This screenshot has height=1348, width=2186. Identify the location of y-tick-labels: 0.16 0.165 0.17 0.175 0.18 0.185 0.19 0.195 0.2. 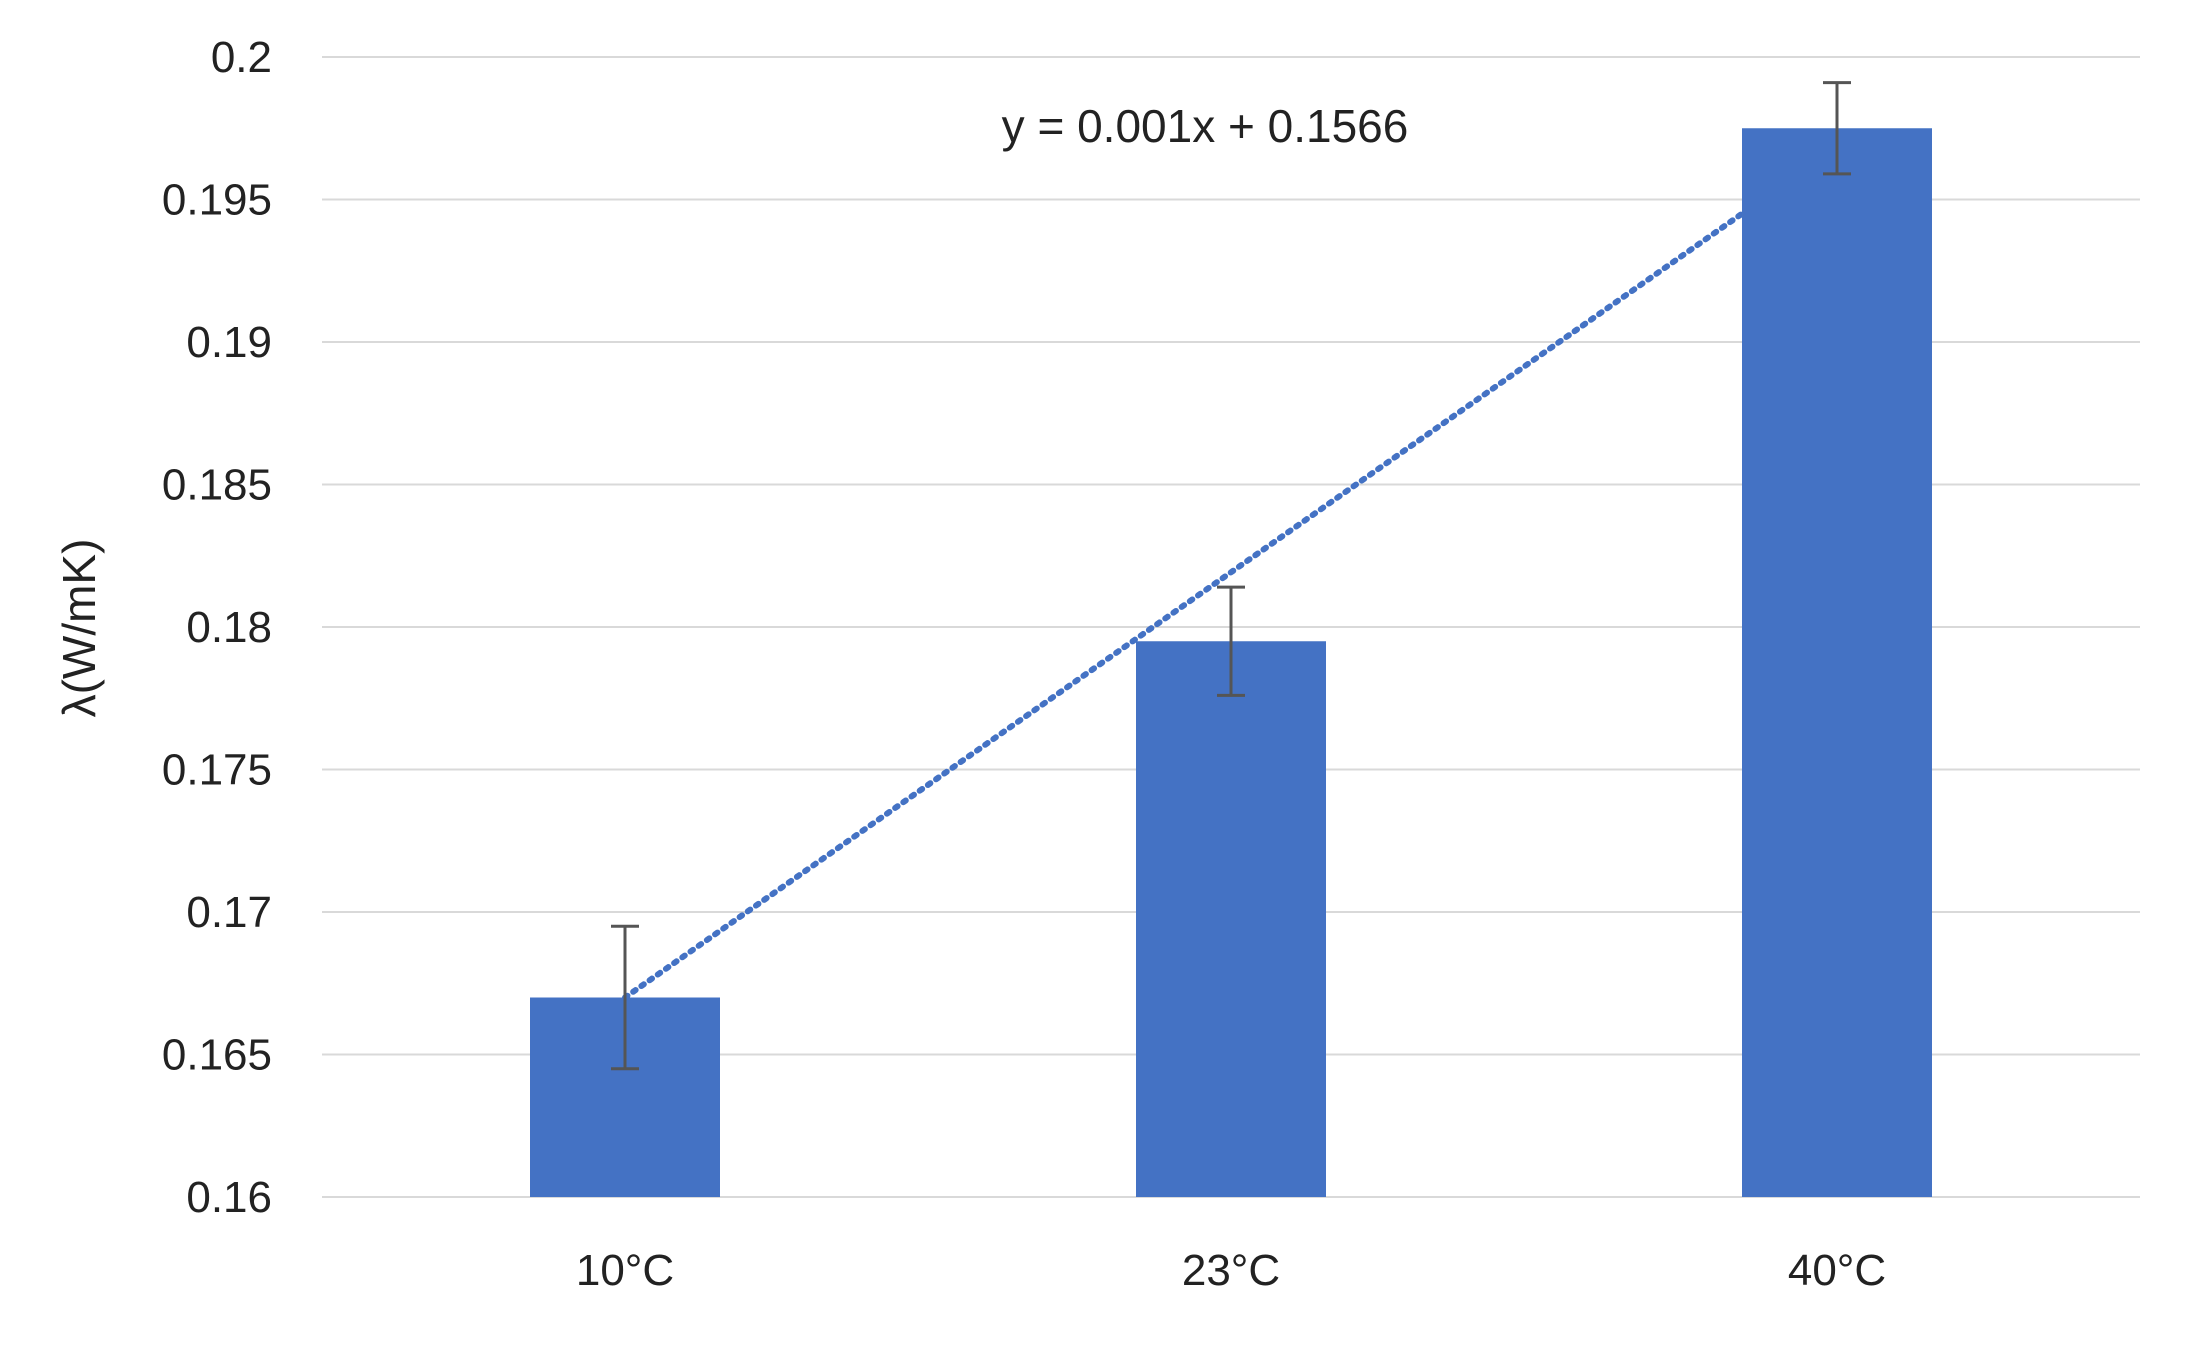
(217, 627).